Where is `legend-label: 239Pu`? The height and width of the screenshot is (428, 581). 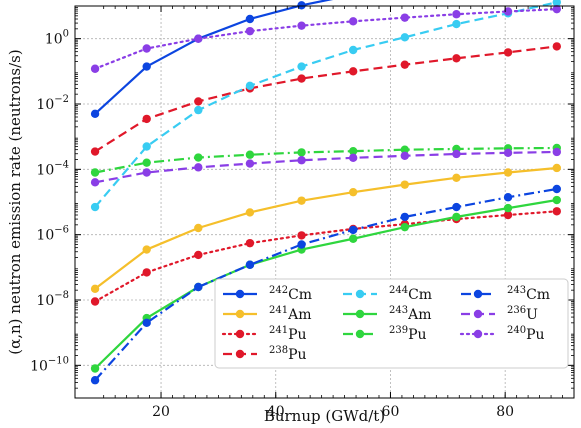 legend-label: 239Pu is located at coordinates (408, 334).